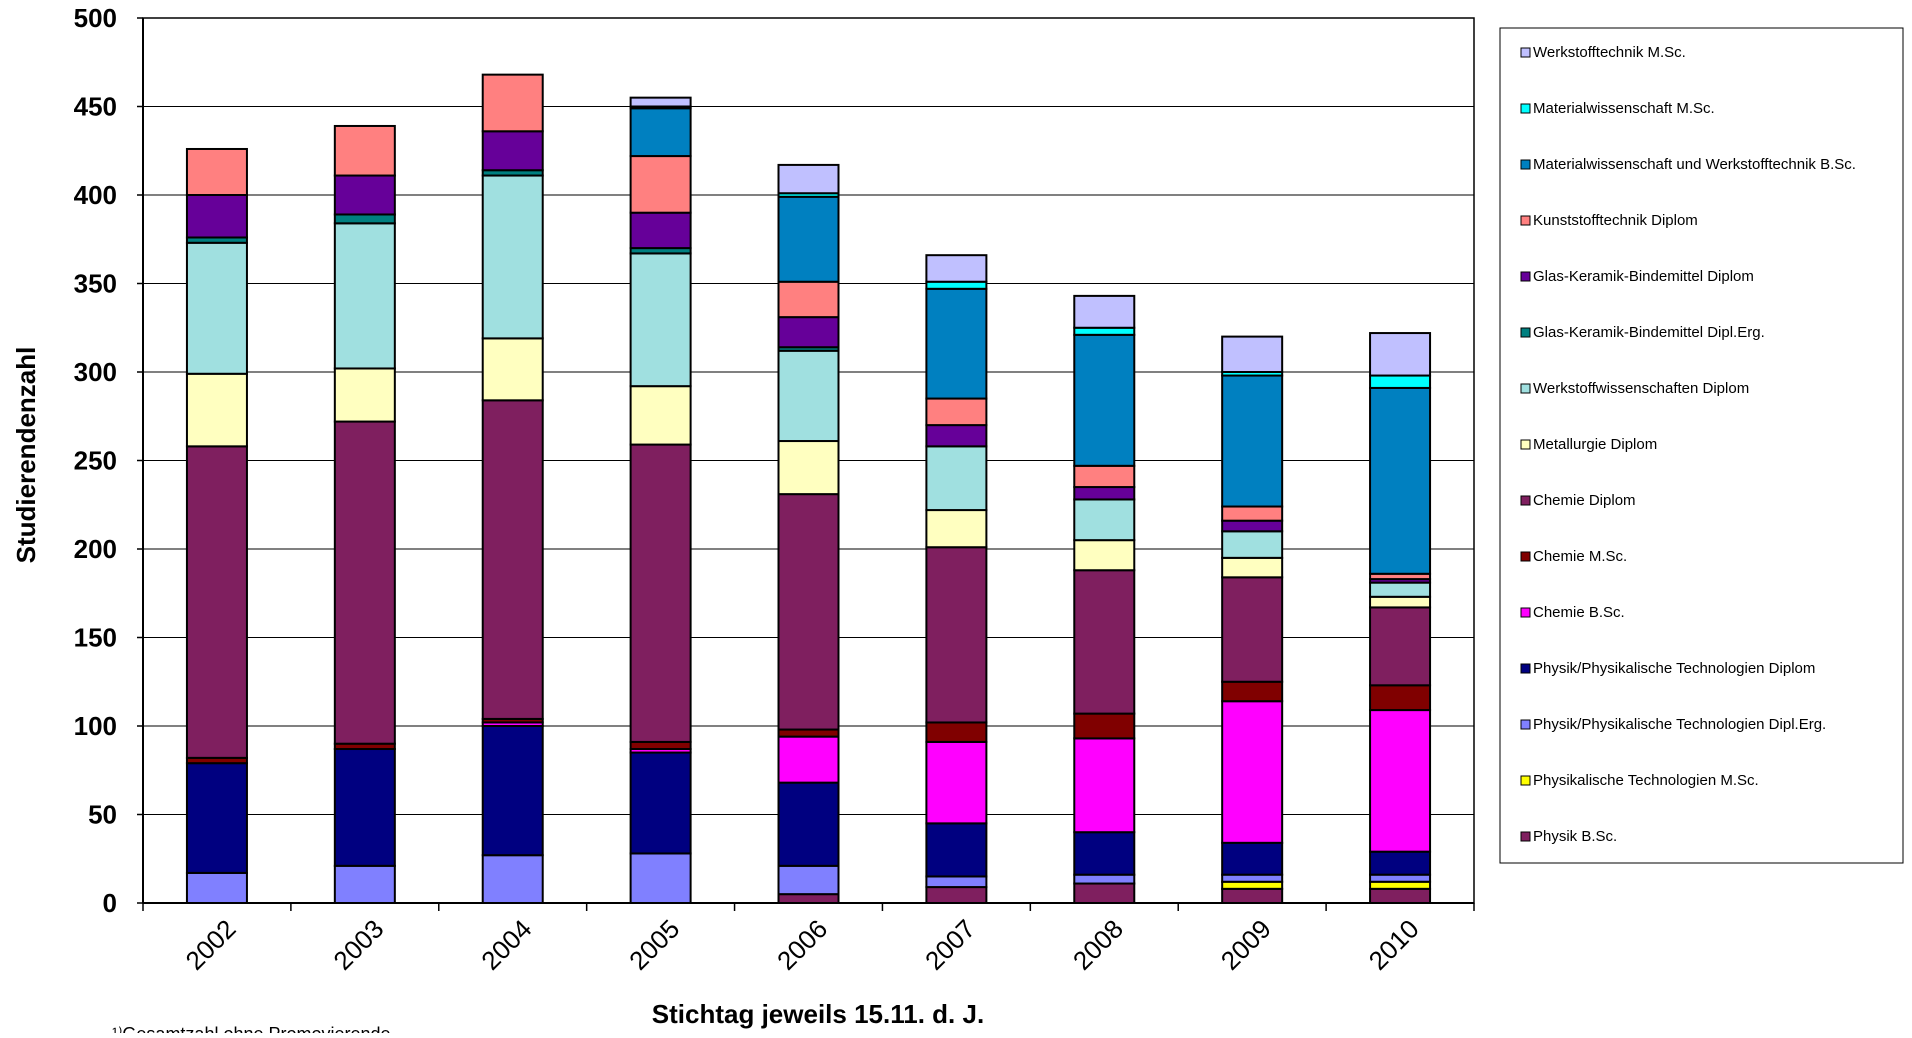 Image resolution: width=1912 pixels, height=1038 pixels. Describe the element at coordinates (1642, 332) in the screenshot. I see `legend-item: Glas-Keramik-Bindemittel Dipl.Erg.` at that location.